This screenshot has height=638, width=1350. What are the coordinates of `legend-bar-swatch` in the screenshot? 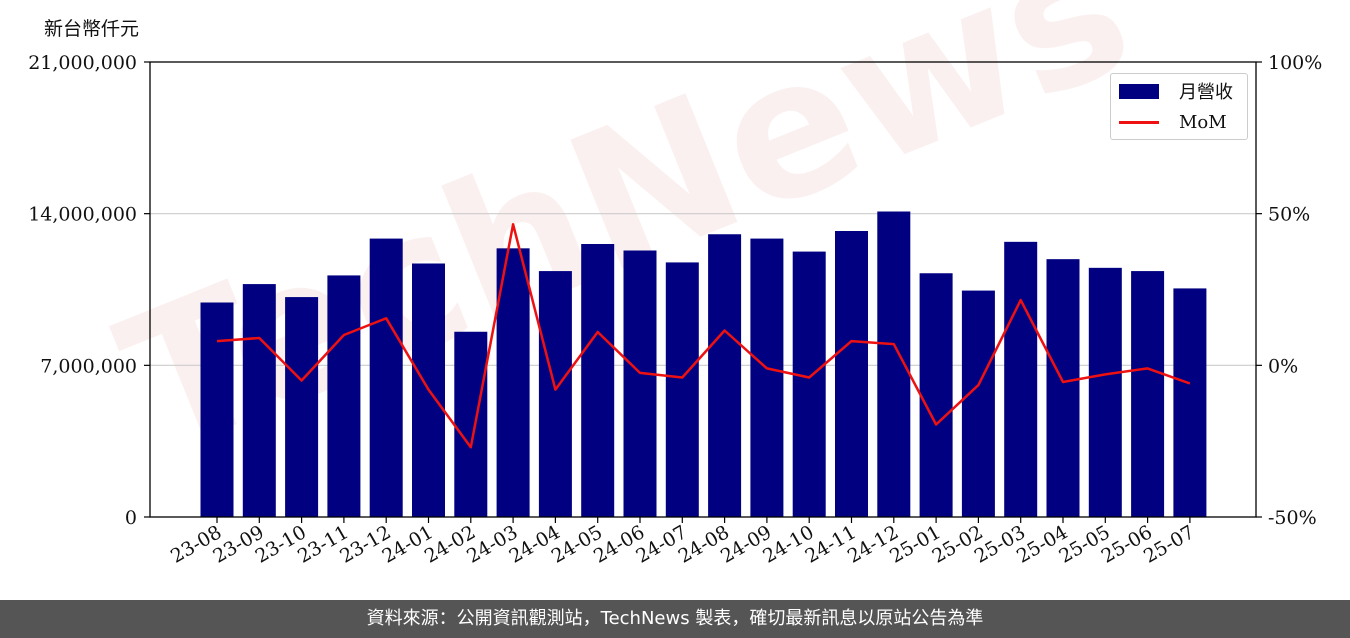 It's located at (1139, 91).